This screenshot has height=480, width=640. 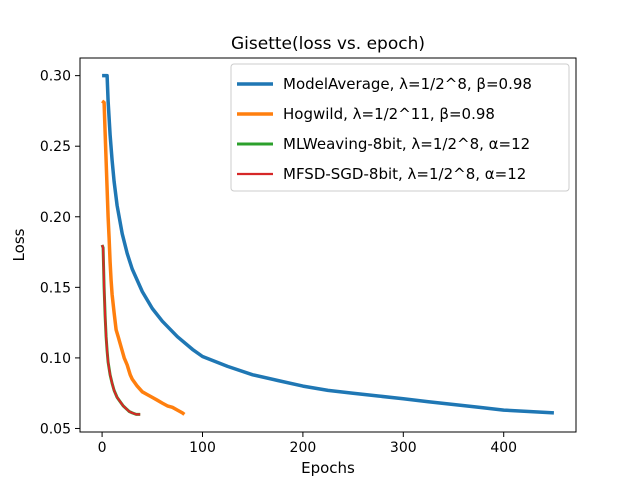 I want to click on y-axis-title: Loss, so click(x=19, y=244).